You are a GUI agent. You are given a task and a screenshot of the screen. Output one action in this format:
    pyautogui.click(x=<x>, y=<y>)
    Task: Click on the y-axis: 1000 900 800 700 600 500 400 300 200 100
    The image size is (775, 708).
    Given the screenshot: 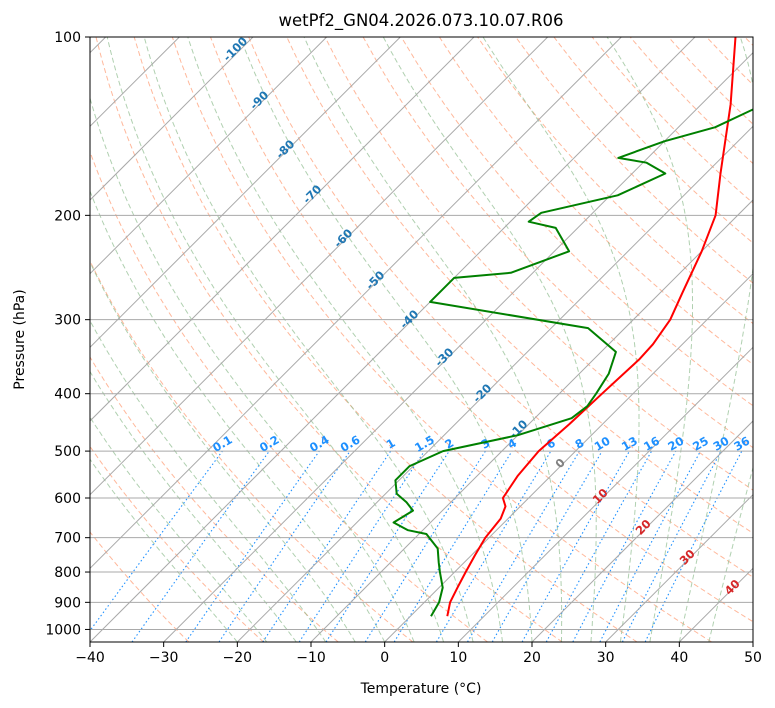 What is the action you would take?
    pyautogui.click(x=67, y=334)
    